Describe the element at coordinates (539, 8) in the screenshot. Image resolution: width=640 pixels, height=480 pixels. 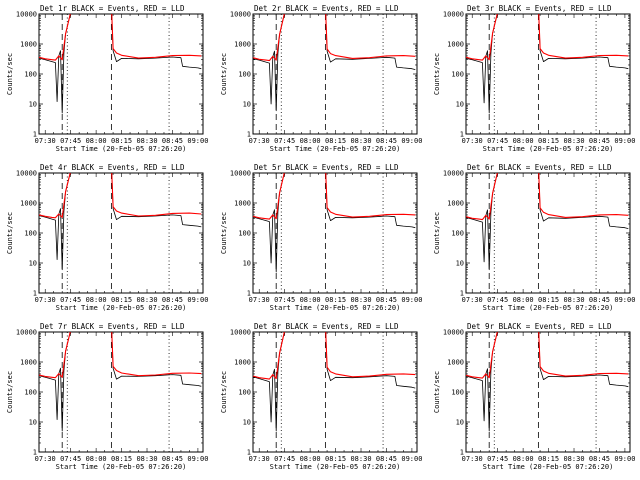
I see `panel-title: Det 3r BLACK = Events, RED = LLD` at that location.